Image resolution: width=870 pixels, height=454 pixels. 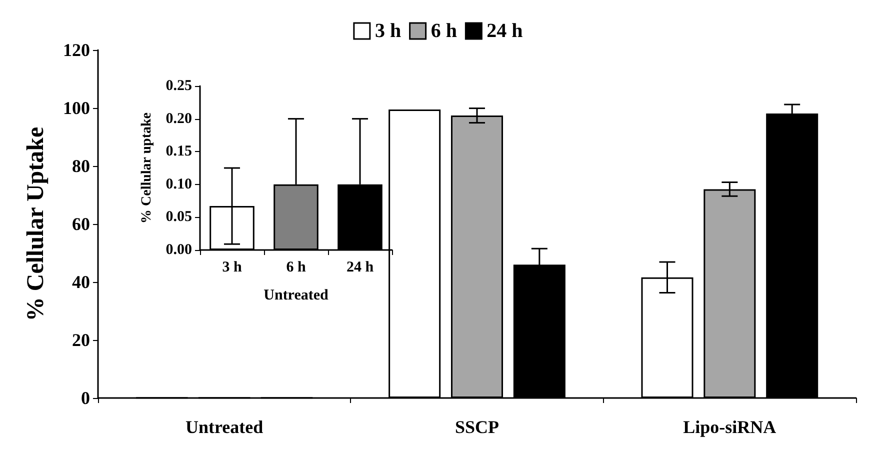 I want to click on x-axis-title: Untreated, so click(x=297, y=296).